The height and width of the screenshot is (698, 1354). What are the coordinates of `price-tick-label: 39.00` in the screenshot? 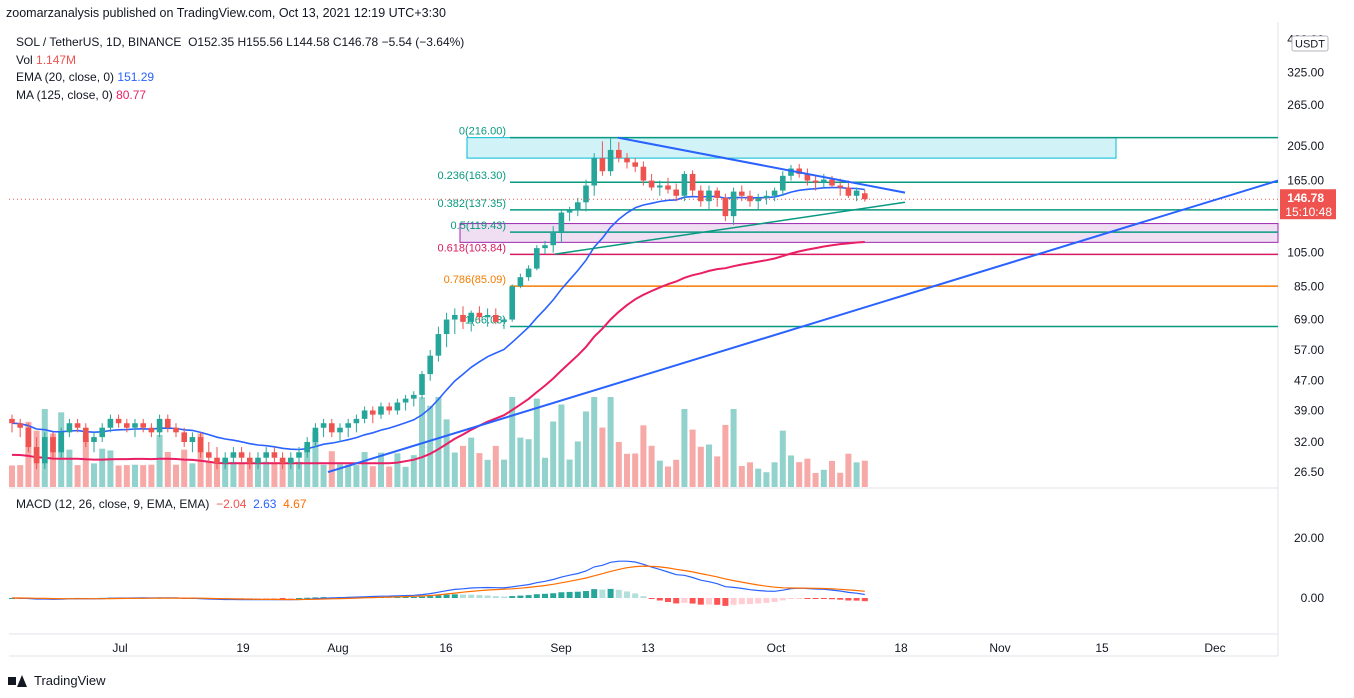 It's located at (1309, 410).